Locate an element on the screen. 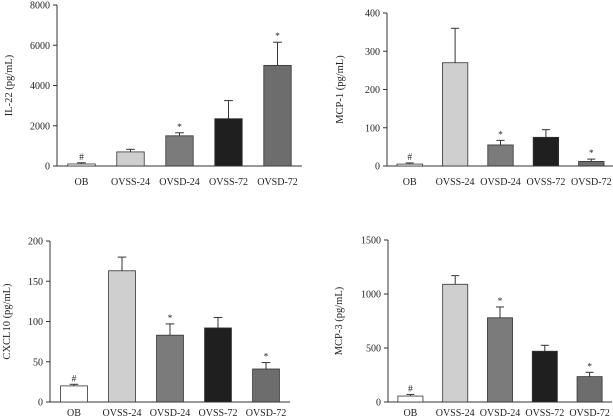  y-tick-label: 150 is located at coordinates (35, 282).